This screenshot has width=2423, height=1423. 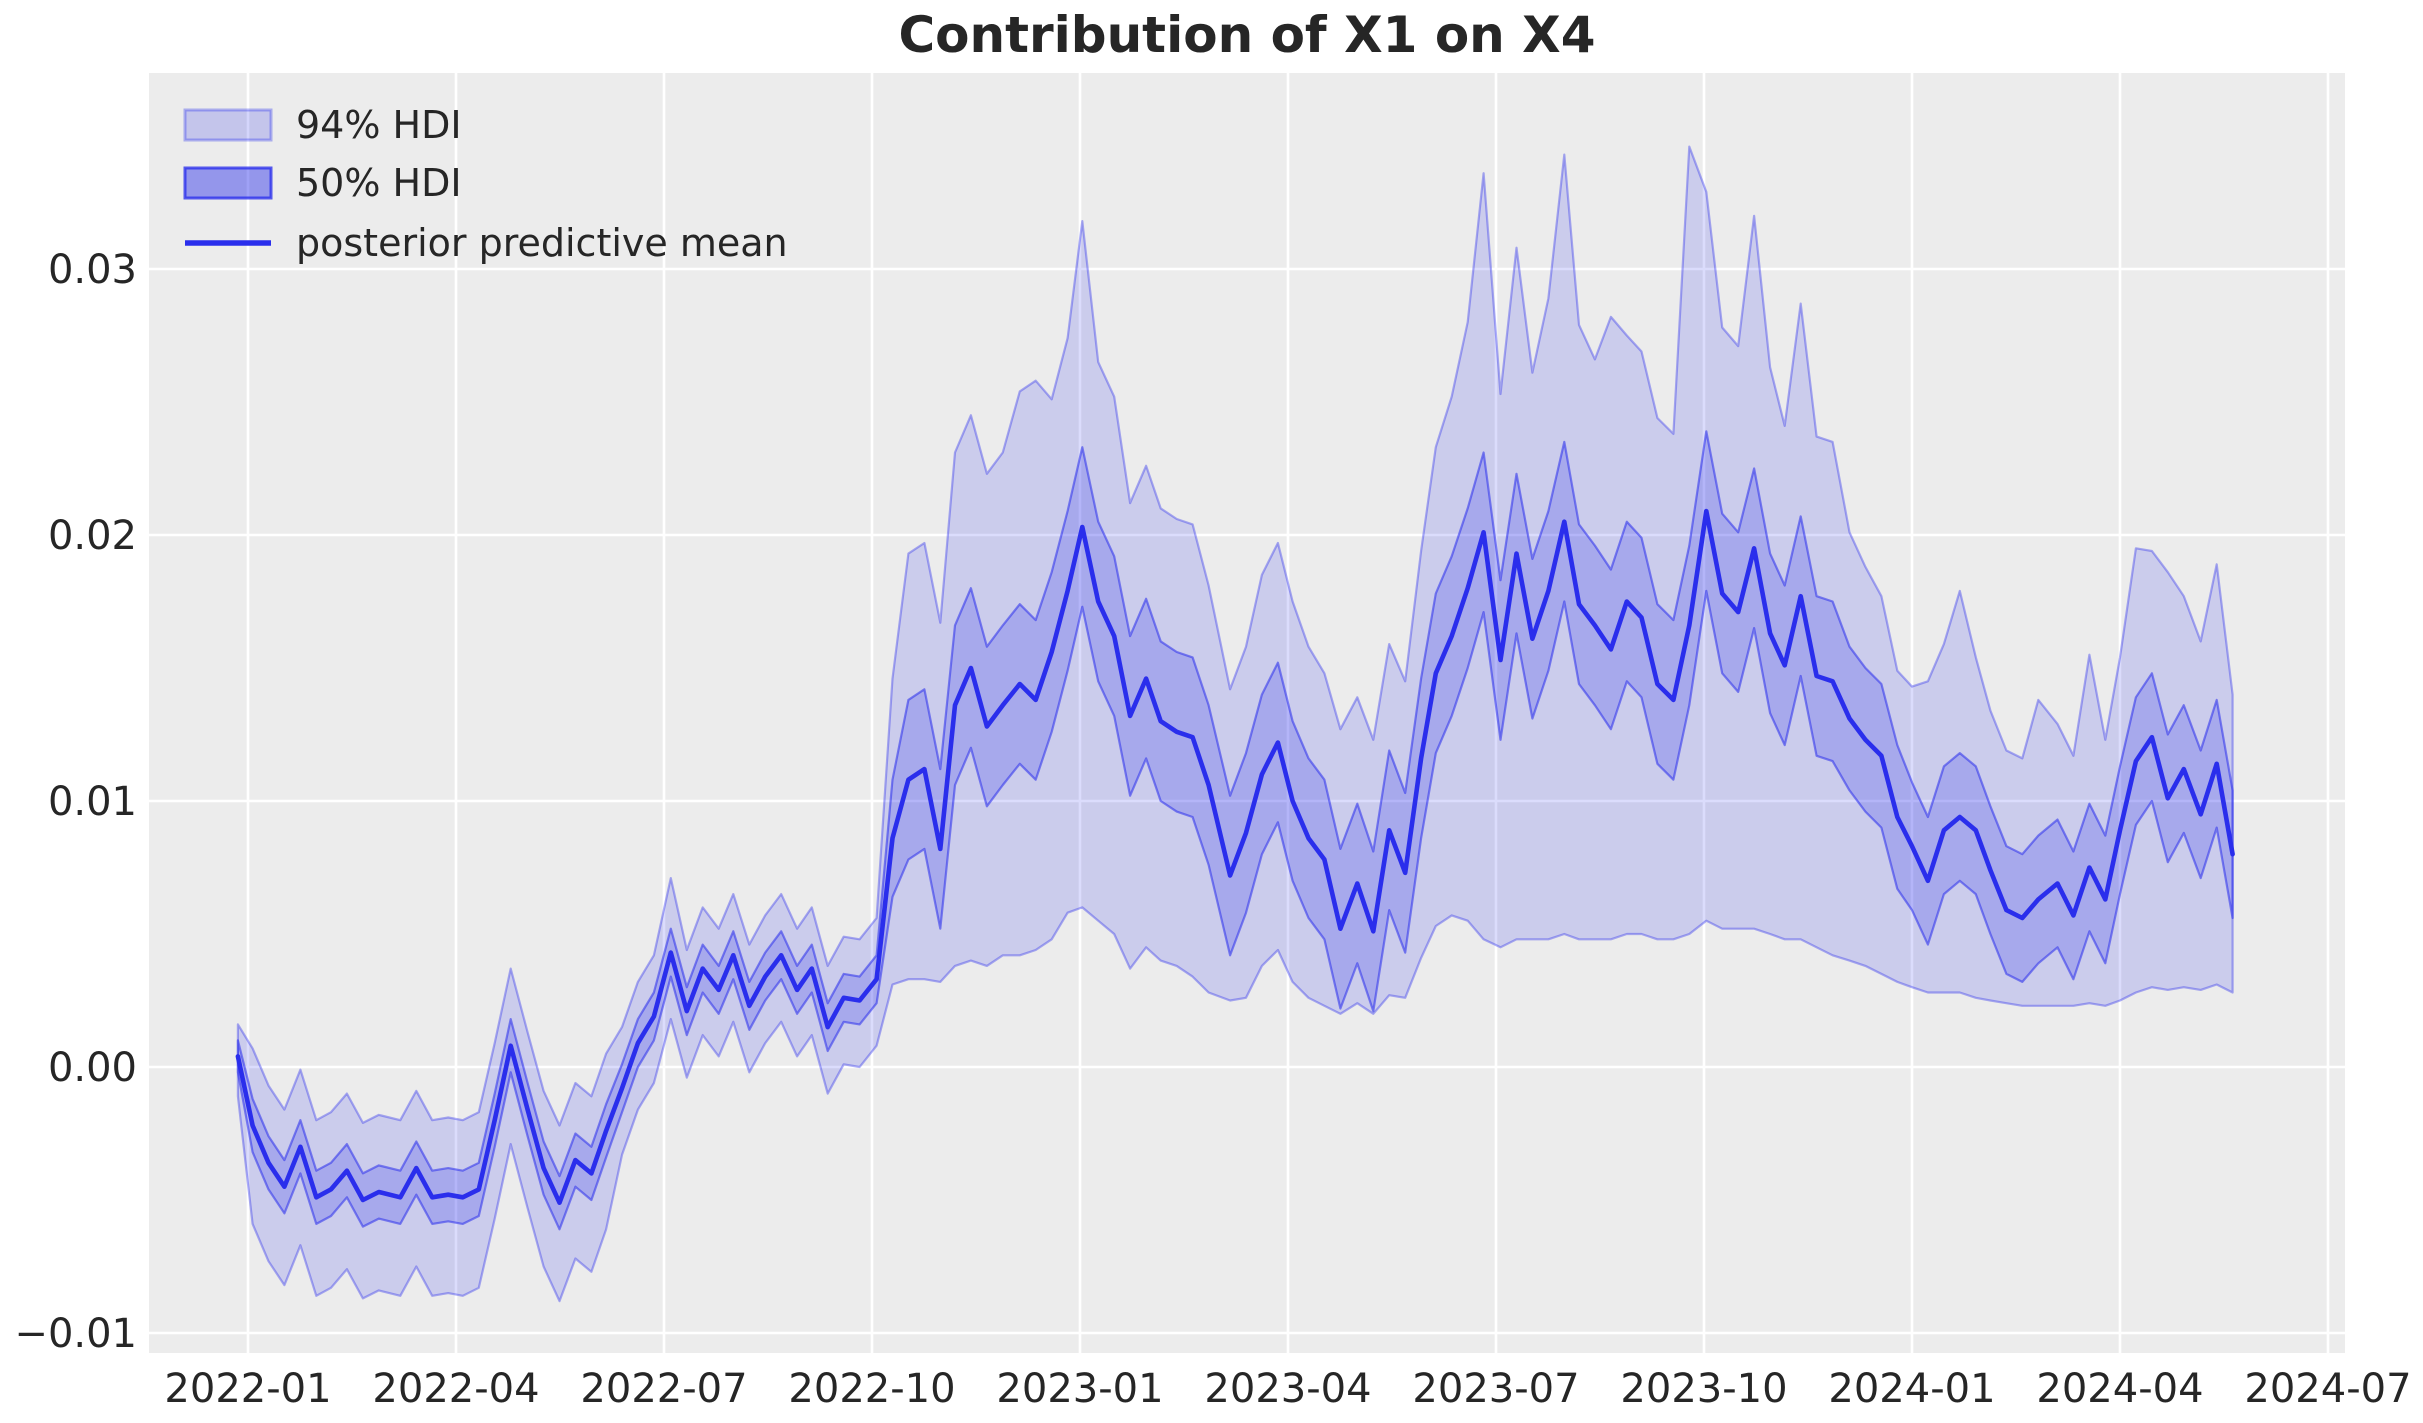 What do you see at coordinates (871, 1389) in the screenshot?
I see `x-tick-label: 2022-10` at bounding box center [871, 1389].